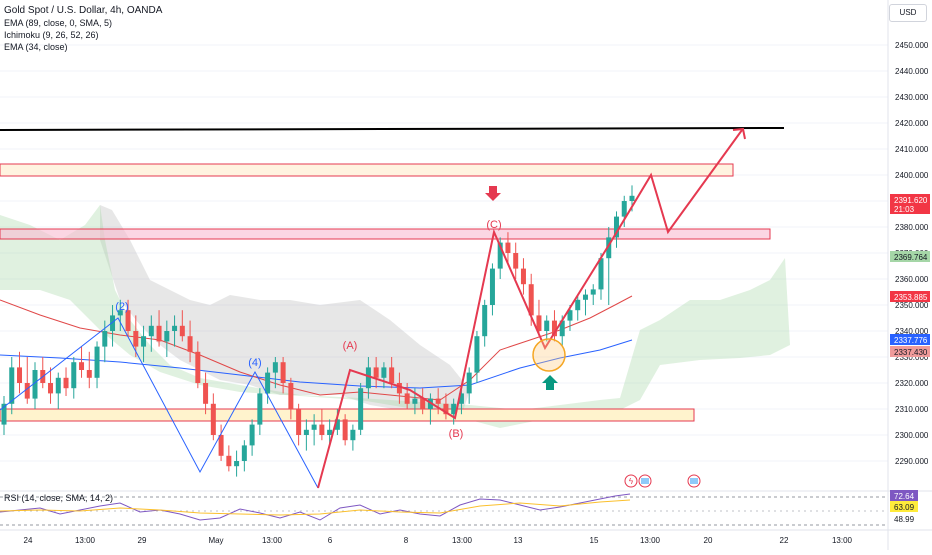  I want to click on supply-zone-upper, so click(367, 170).